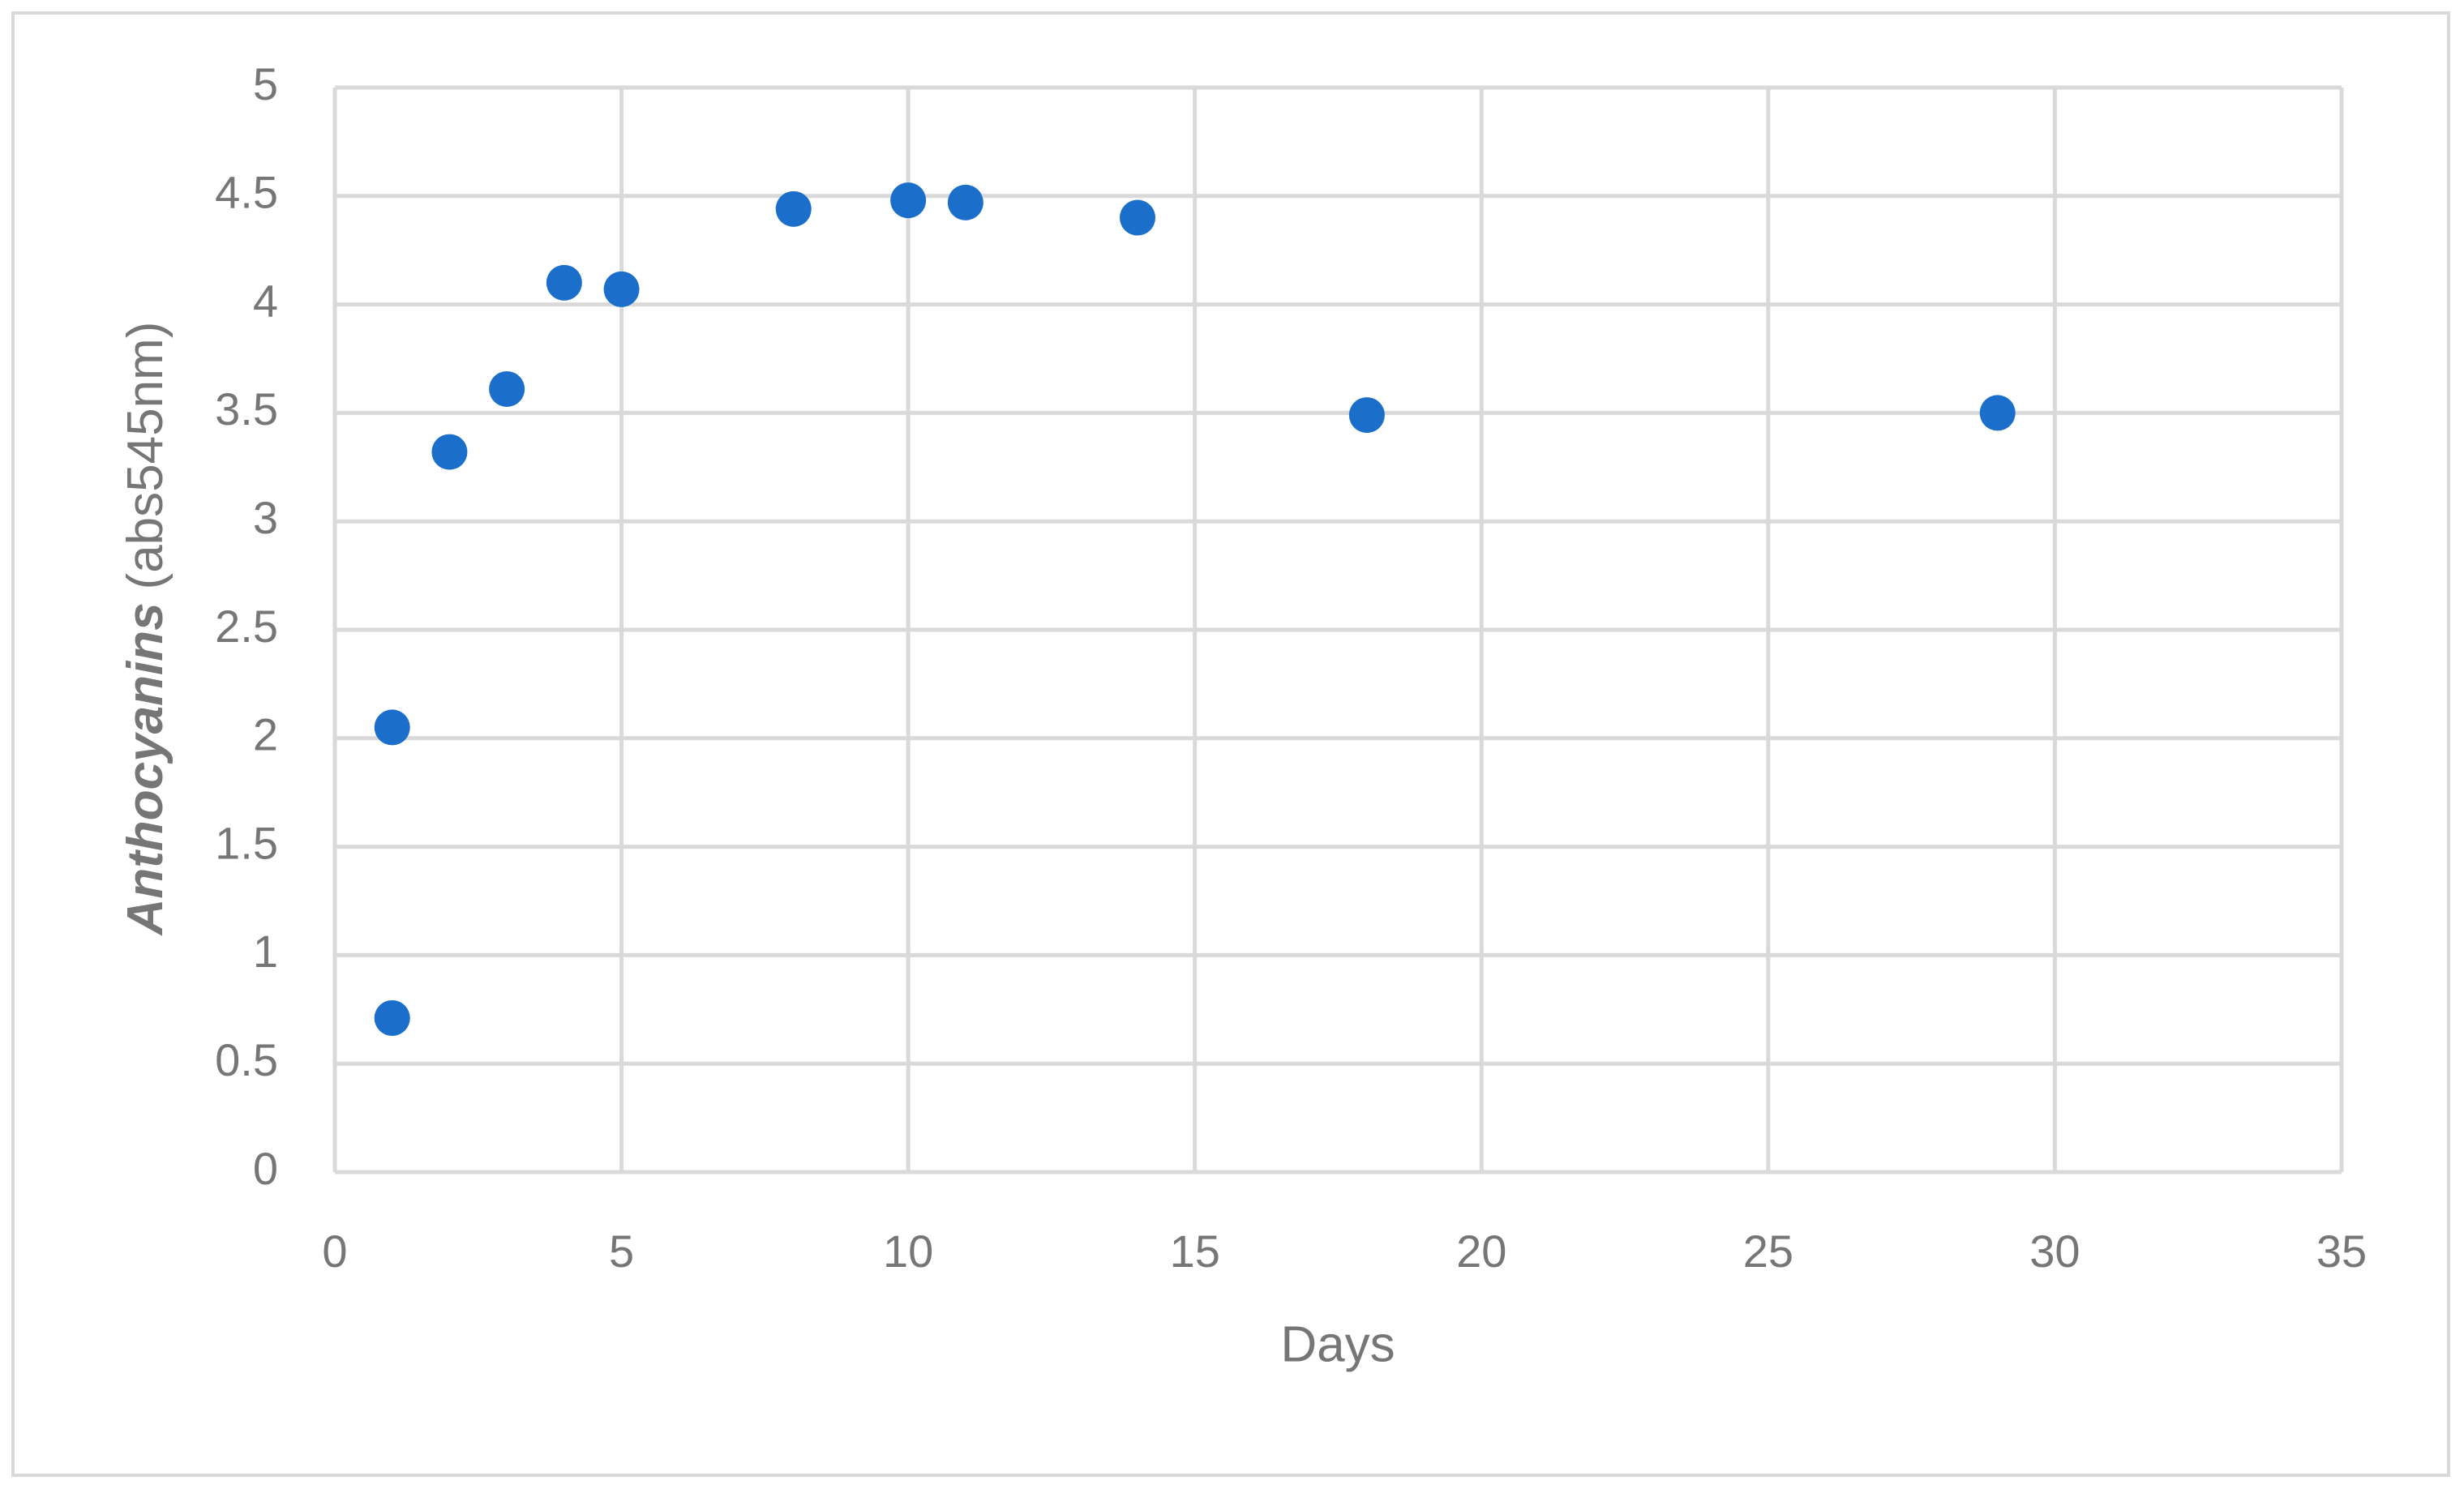  I want to click on y-tick-label: 5, so click(265, 83).